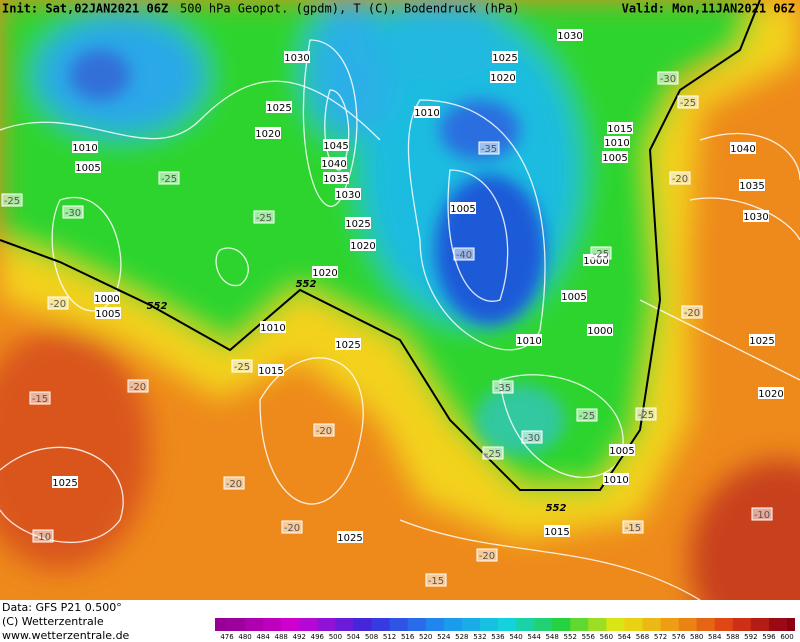 The image size is (800, 642). What do you see at coordinates (479, 637) in the screenshot?
I see `colorbar-tick-label: 532` at bounding box center [479, 637].